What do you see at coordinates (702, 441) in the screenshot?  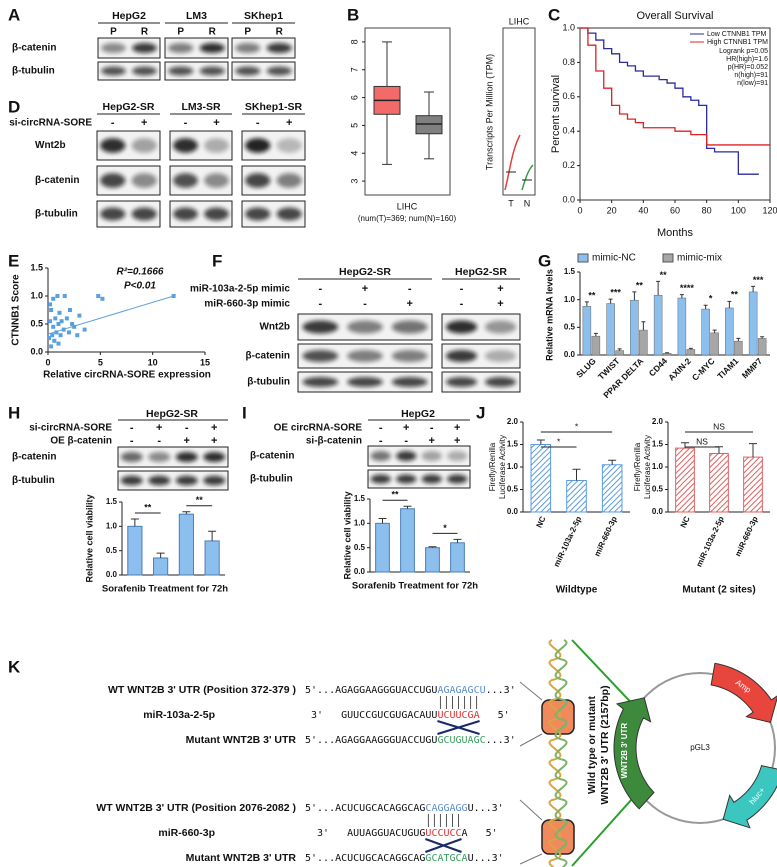 I see `significance: NS` at bounding box center [702, 441].